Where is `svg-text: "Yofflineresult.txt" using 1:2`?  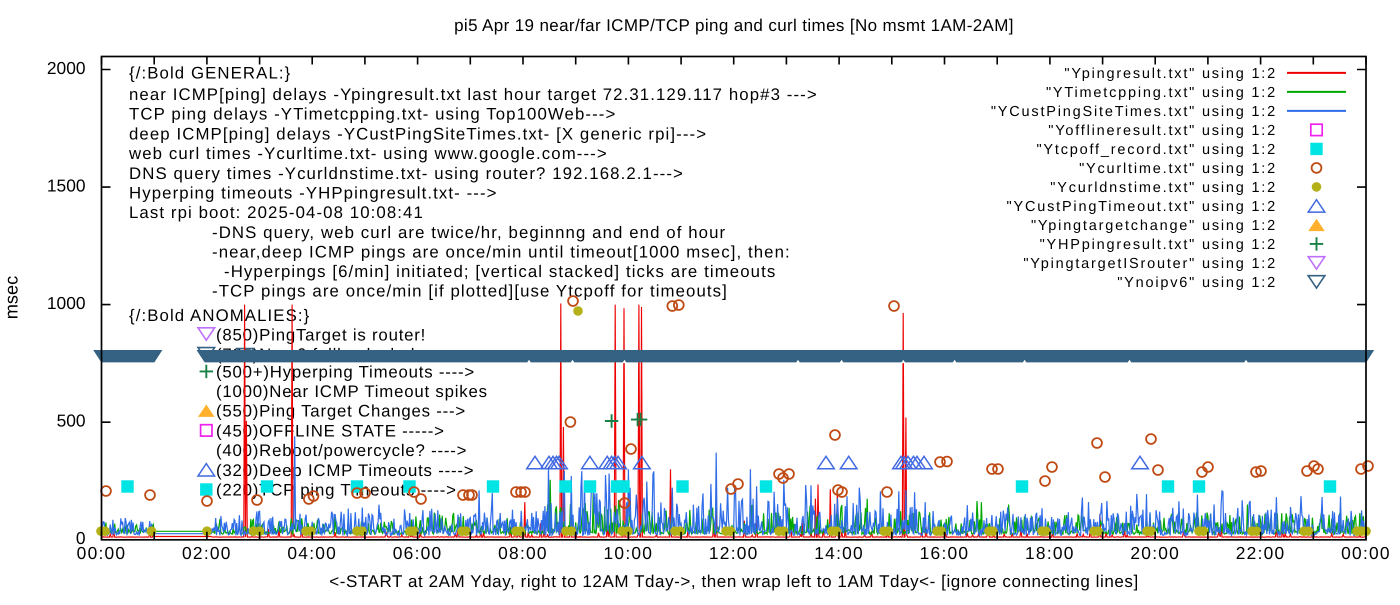
svg-text: "Yofflineresult.txt" using 1:2 is located at coordinates (1162, 131).